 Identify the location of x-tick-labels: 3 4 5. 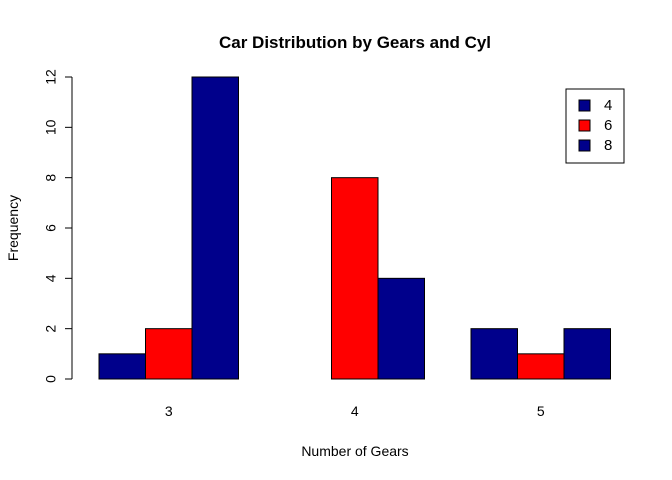
(355, 411).